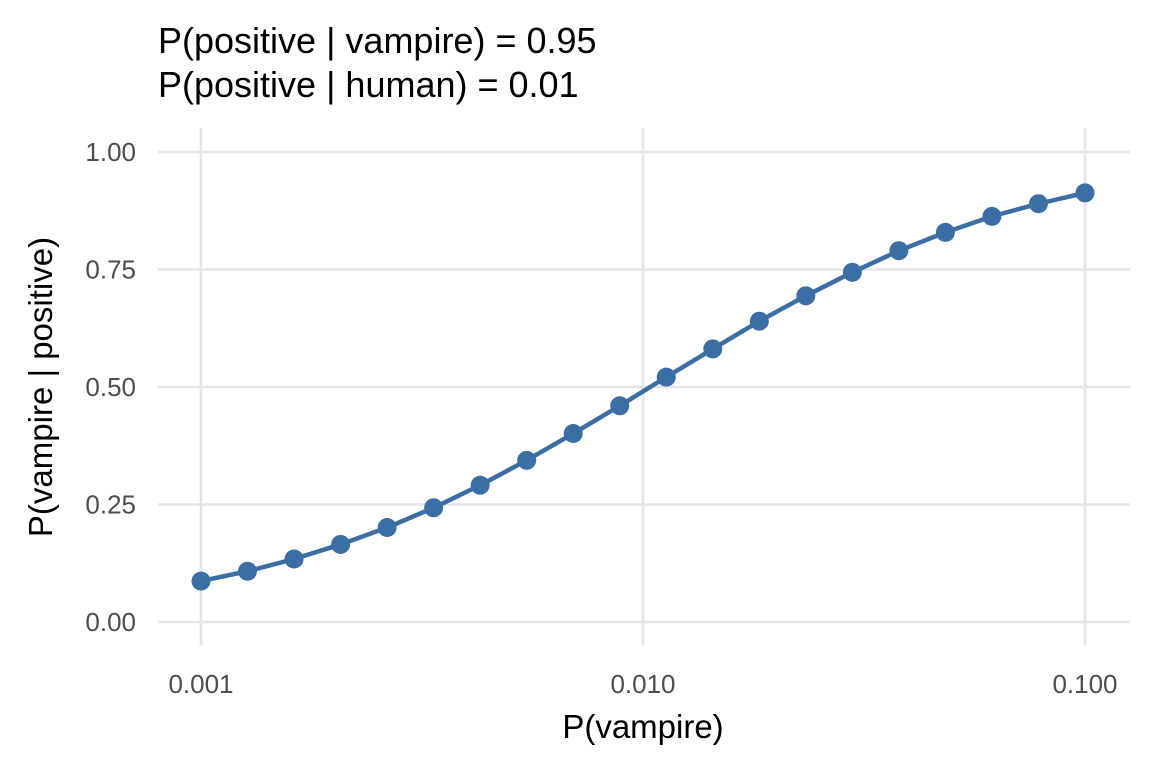 This screenshot has height=768, width=1152. I want to click on title-line-1: P(positive | vampire) = 0.95, so click(377, 40).